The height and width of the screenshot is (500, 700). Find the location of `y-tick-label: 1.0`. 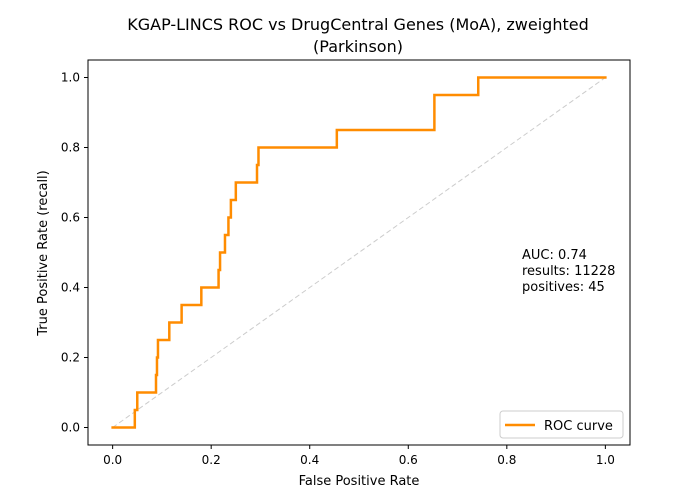

y-tick-label: 1.0 is located at coordinates (70, 78).